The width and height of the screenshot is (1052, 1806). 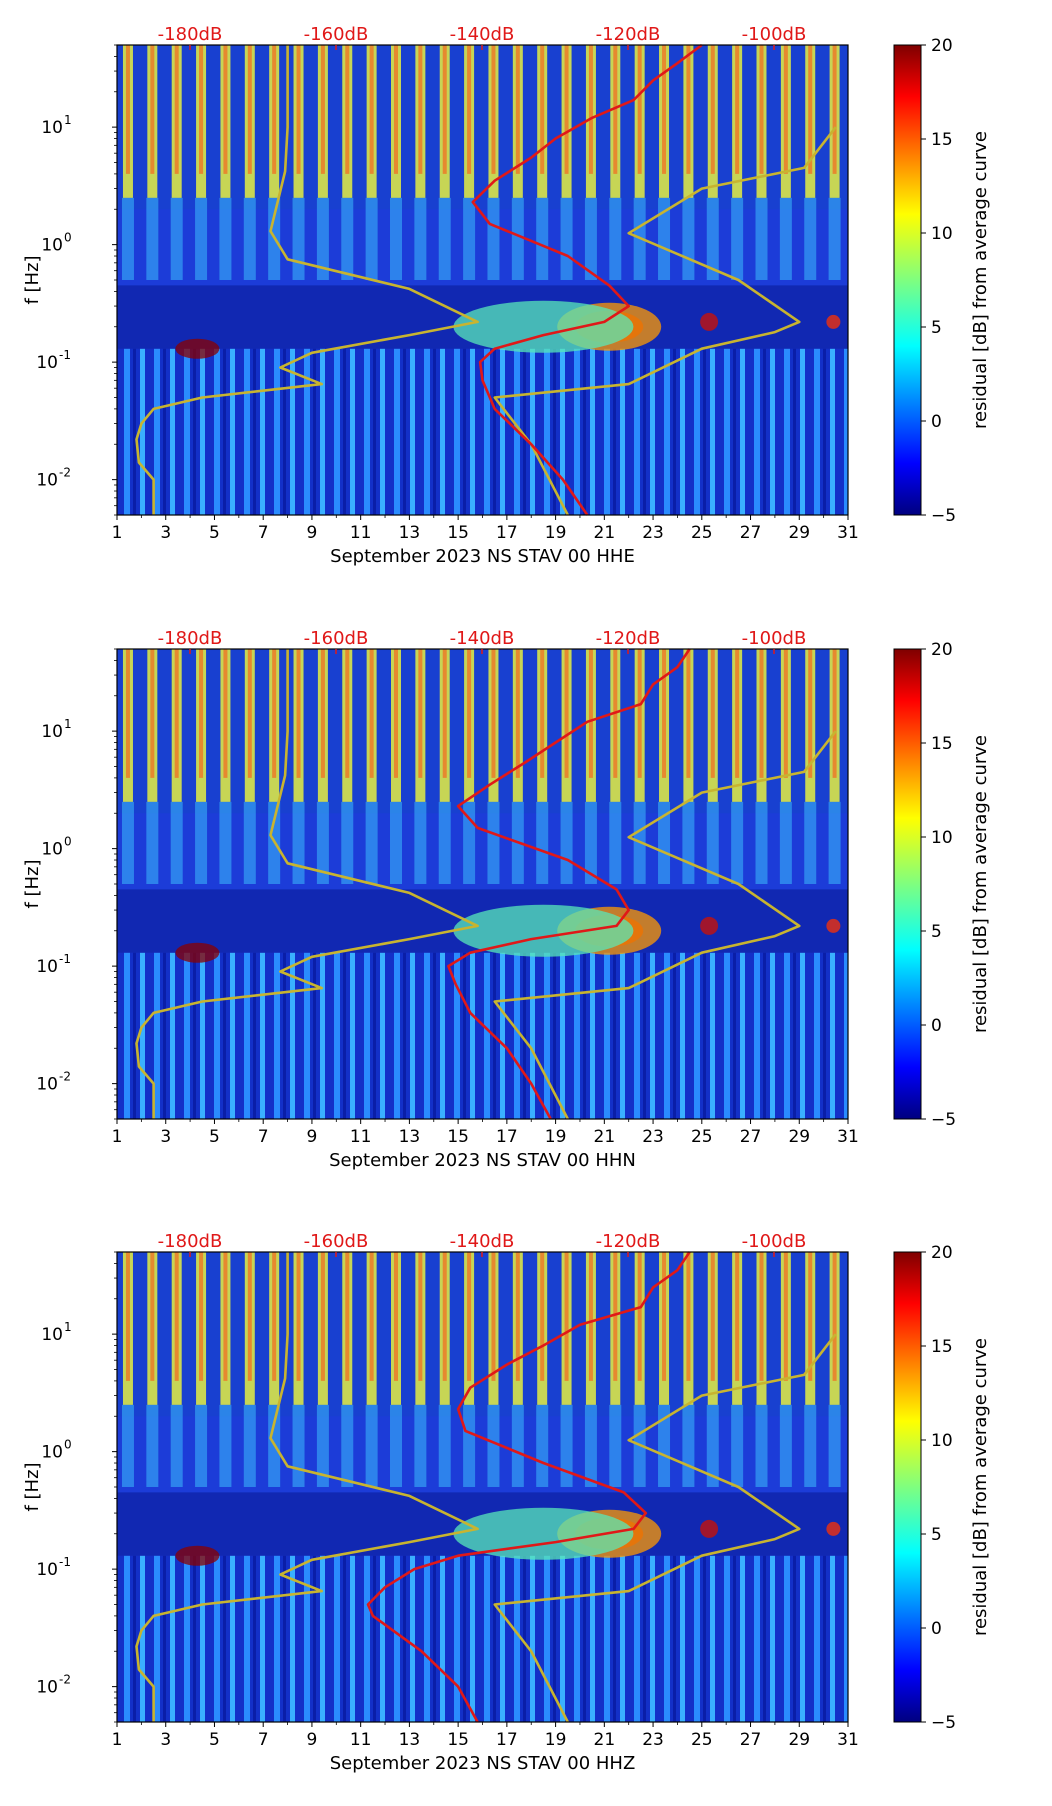 I want to click on db-tick-label: -180dB, so click(x=190, y=638).